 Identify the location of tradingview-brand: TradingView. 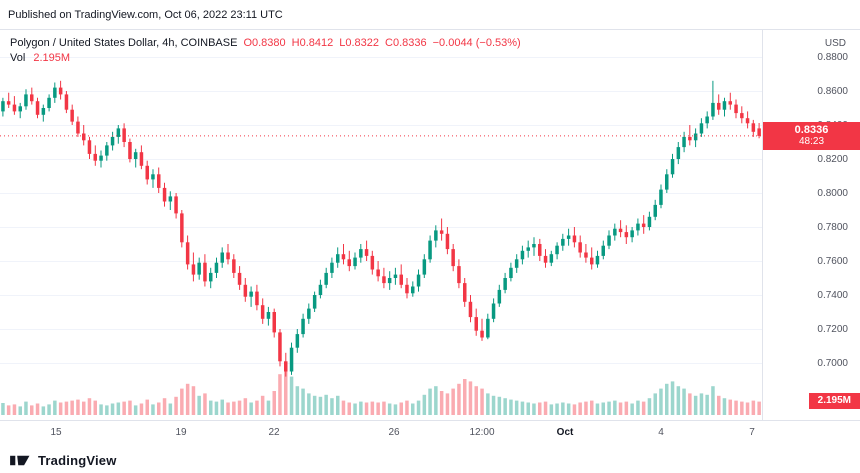
(77, 460).